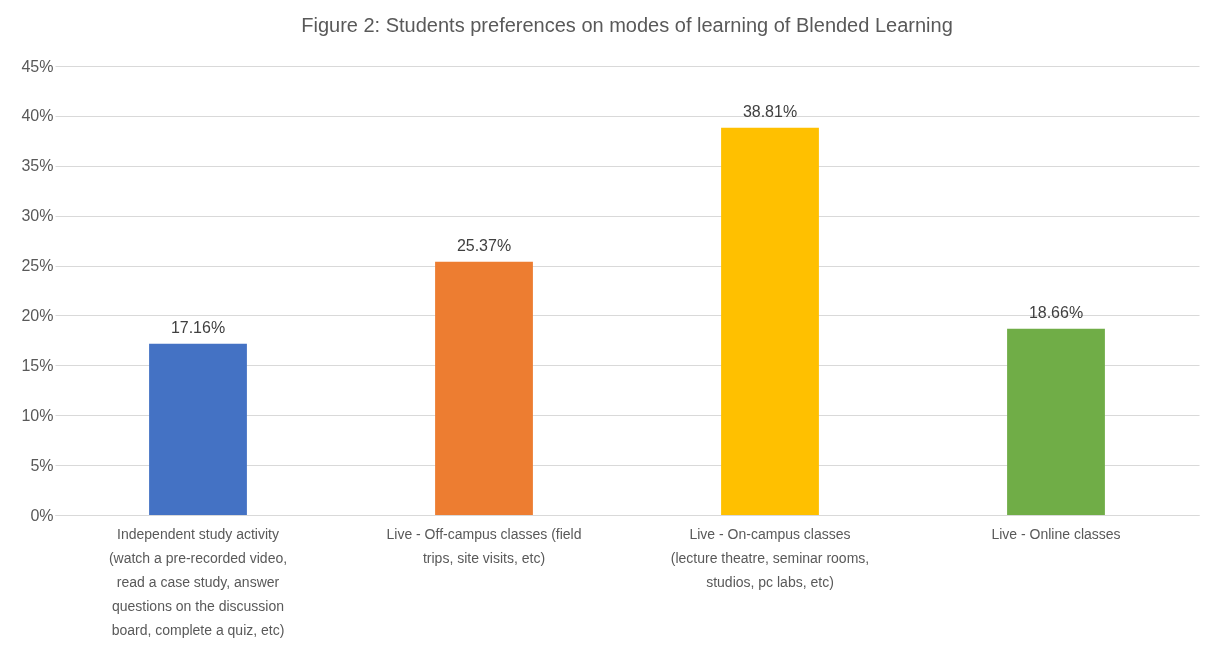 The image size is (1229, 647). I want to click on data-label: 17.16%, so click(198, 327).